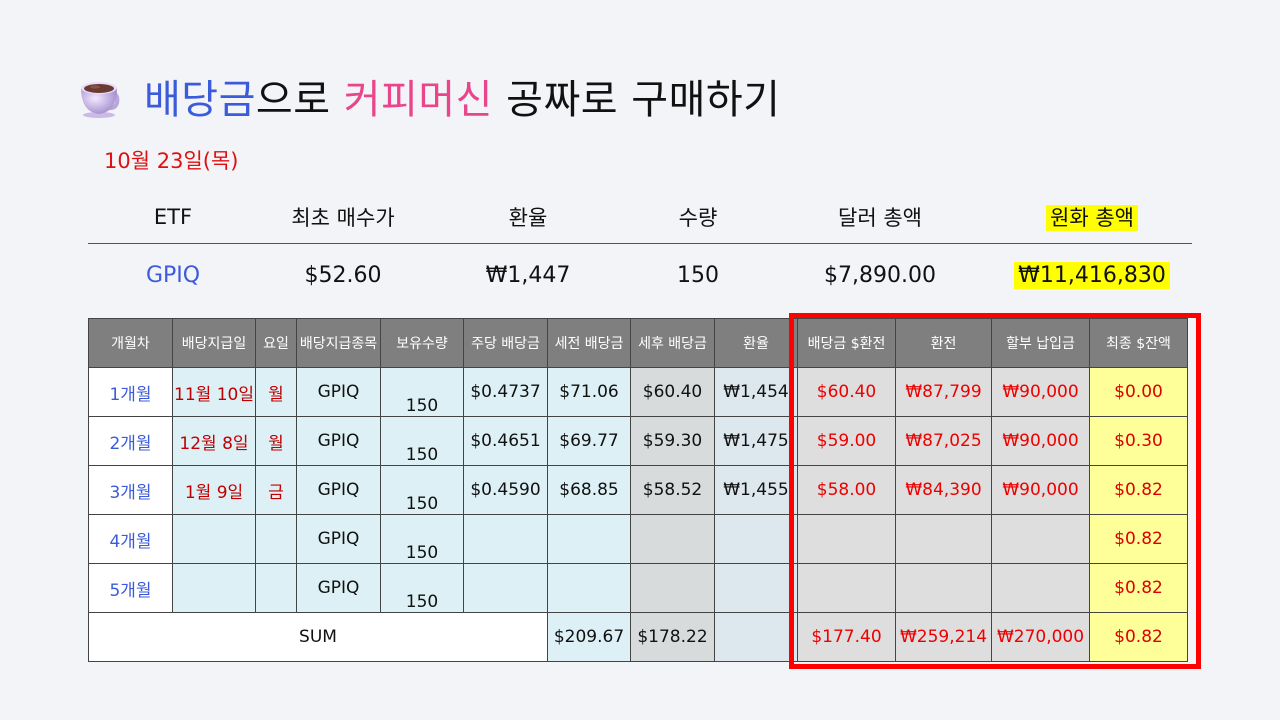 Image resolution: width=1280 pixels, height=720 pixels. Describe the element at coordinates (505, 490) in the screenshot. I see `cell-per-share: $0.4590` at that location.